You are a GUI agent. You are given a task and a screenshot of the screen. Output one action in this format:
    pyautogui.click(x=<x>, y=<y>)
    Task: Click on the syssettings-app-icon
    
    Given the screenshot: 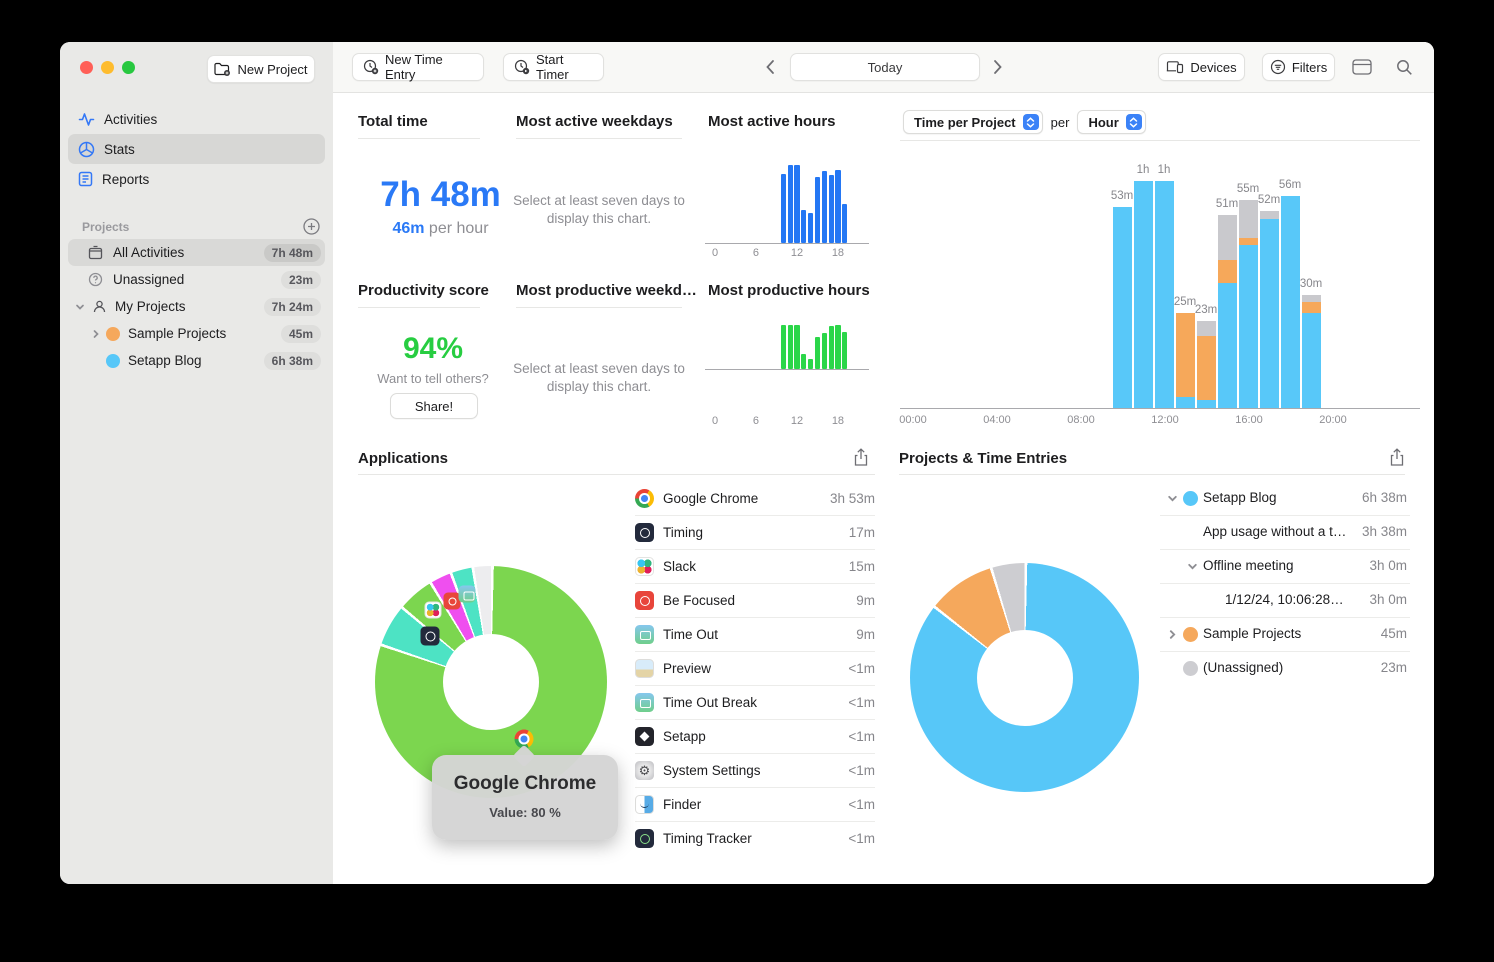 What is the action you would take?
    pyautogui.click(x=644, y=770)
    